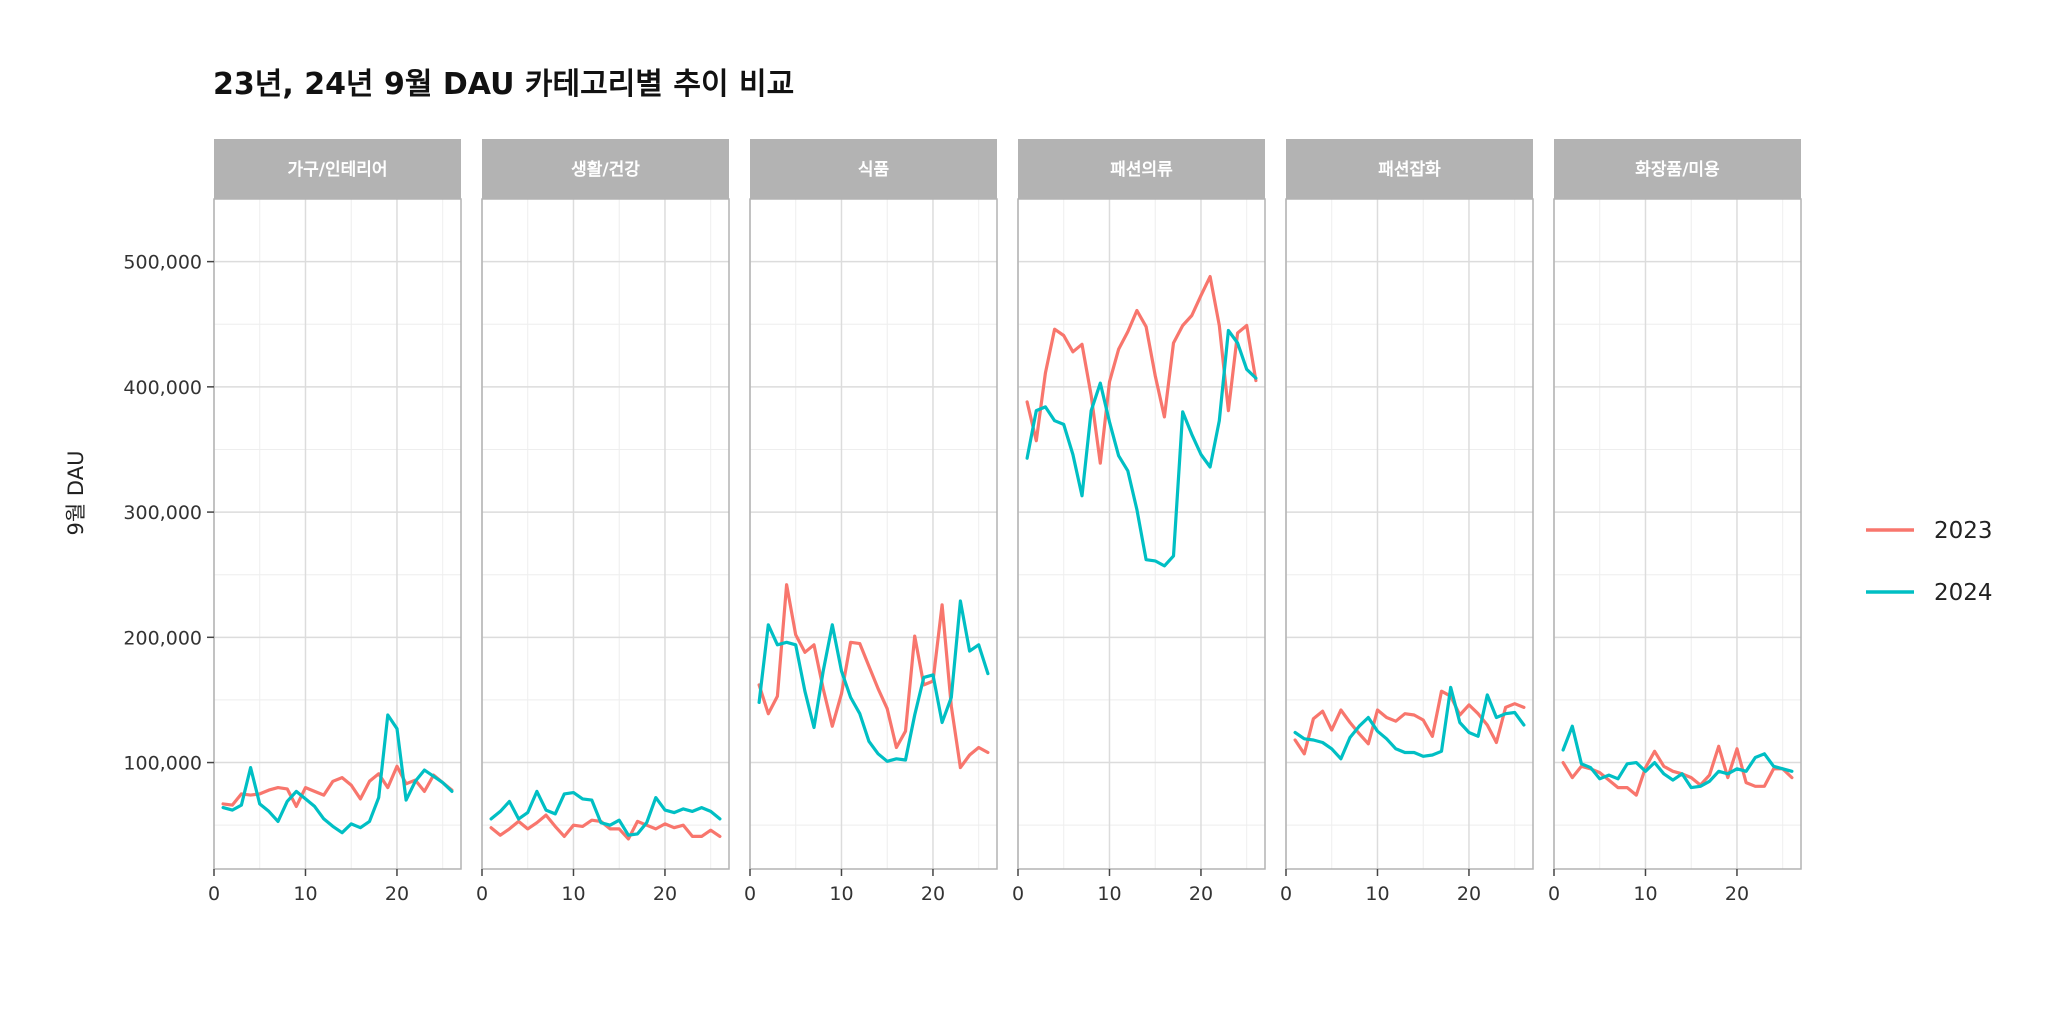  I want to click on facet-panel: 생활/건강 0 10 20, so click(603, 522).